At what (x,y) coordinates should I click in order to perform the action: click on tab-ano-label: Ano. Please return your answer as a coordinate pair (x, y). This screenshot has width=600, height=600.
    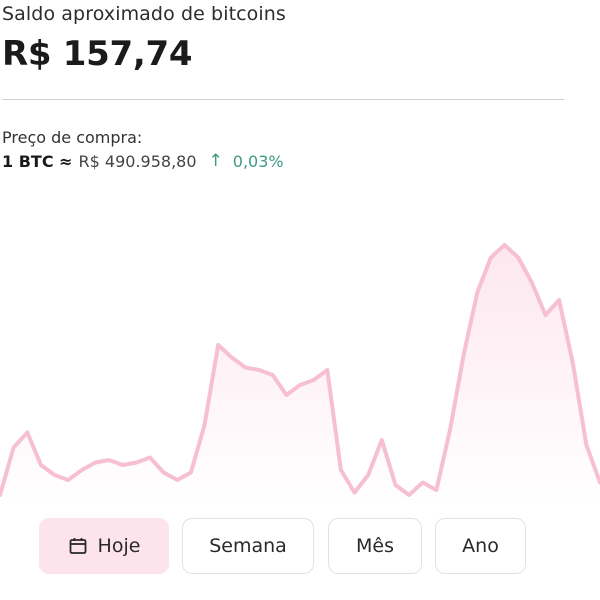
    Looking at the image, I should click on (480, 546).